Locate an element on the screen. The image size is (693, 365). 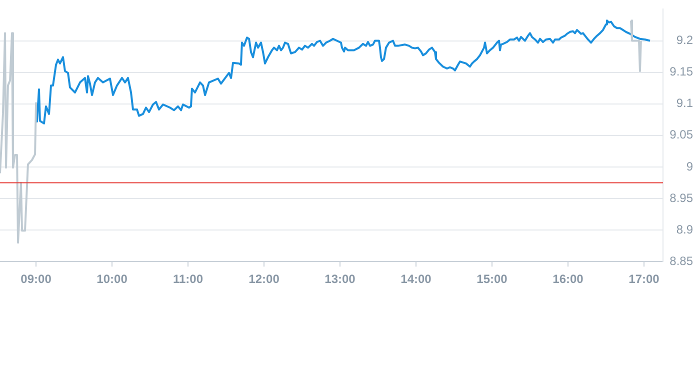
x-tick-label: 11:00 is located at coordinates (188, 279).